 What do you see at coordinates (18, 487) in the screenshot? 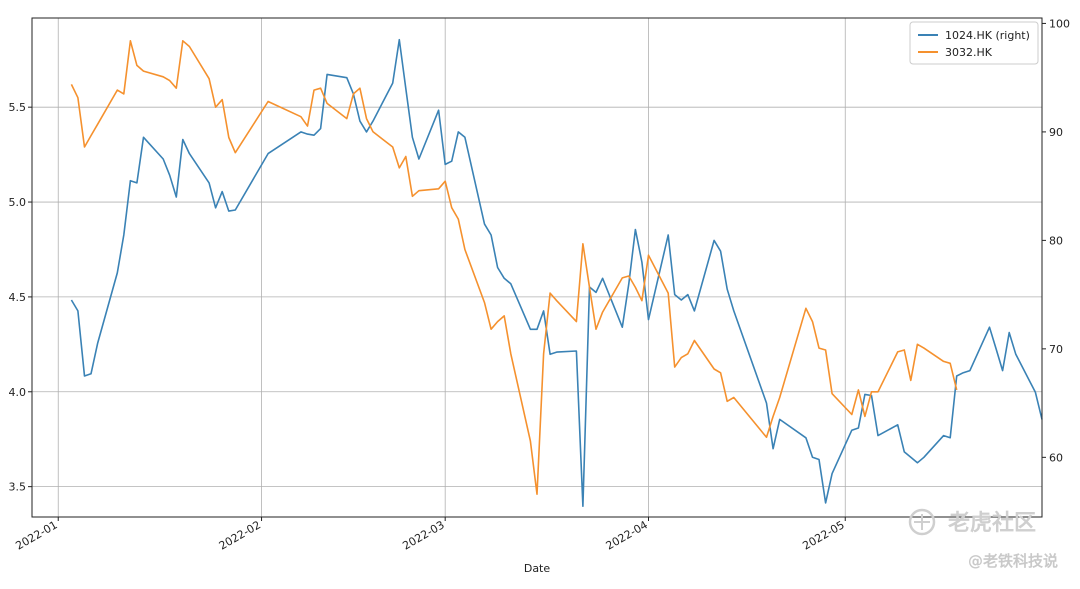
I see `left-tick-label: 3.5` at bounding box center [18, 487].